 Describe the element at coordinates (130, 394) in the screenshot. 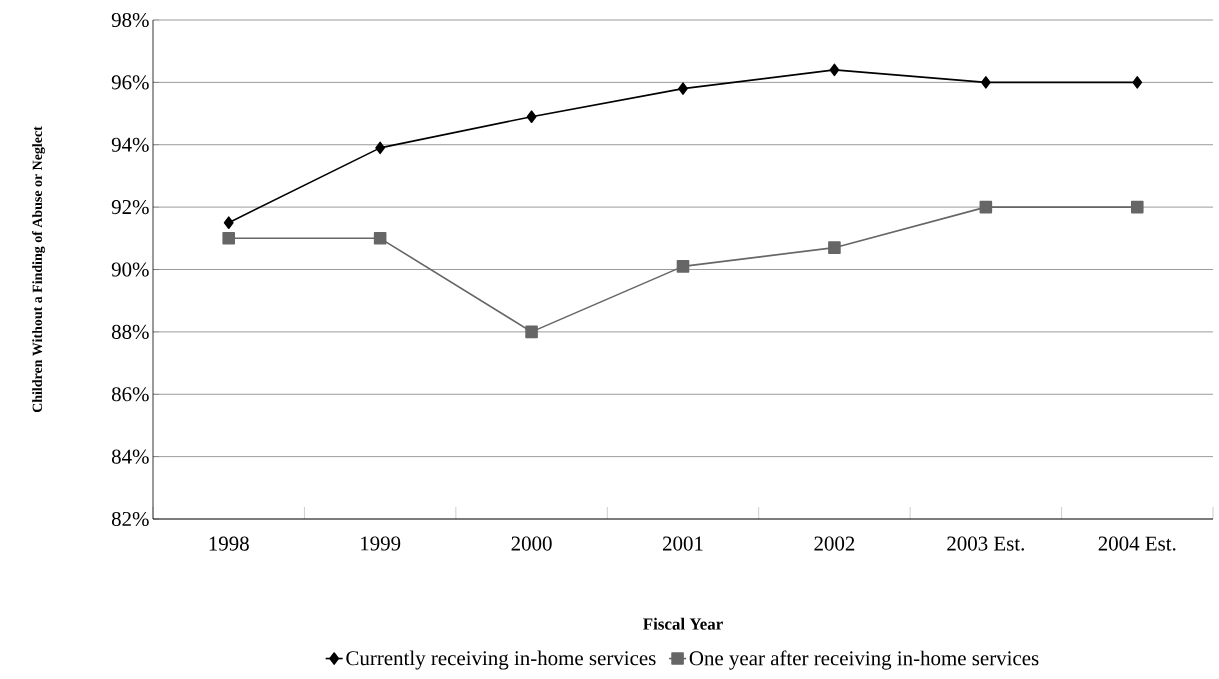

I see `y-tick-label: 86%` at that location.